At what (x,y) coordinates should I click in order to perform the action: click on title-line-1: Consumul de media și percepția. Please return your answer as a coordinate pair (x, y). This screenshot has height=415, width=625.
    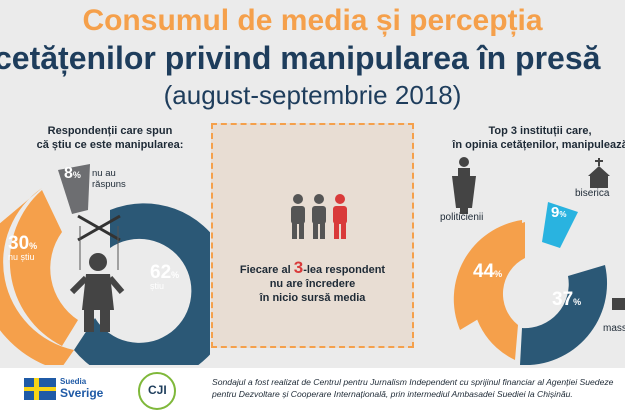
    Looking at the image, I should click on (312, 20).